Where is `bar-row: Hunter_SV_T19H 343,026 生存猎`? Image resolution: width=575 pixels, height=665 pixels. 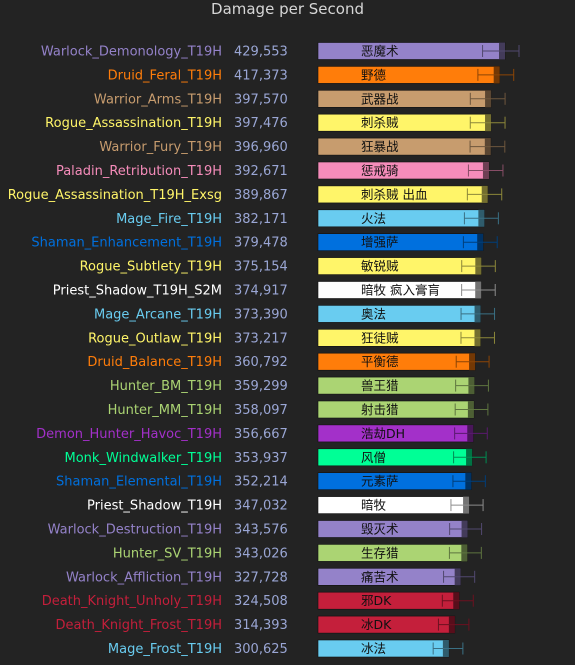
bar-row: Hunter_SV_T19H 343,026 生存猎 is located at coordinates (297, 553).